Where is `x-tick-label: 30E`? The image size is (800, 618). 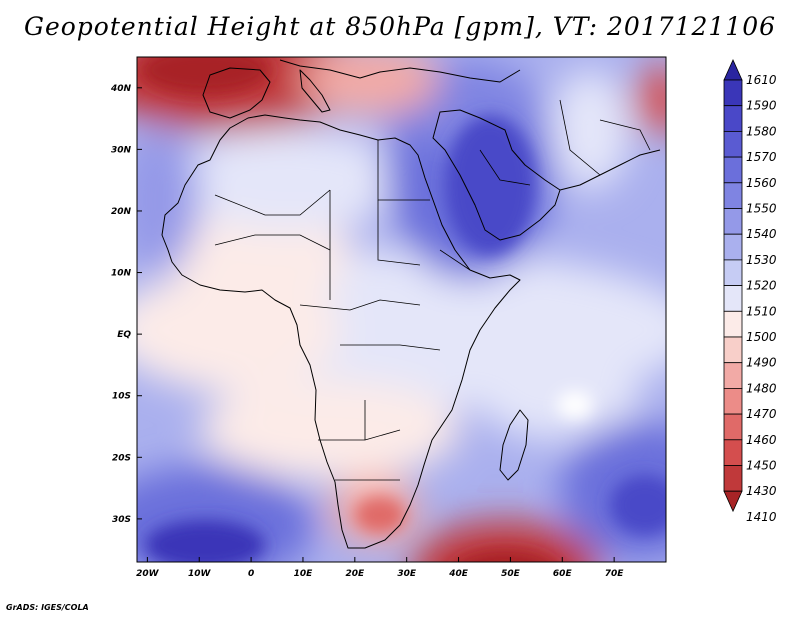 x-tick-label: 30E is located at coordinates (407, 574).